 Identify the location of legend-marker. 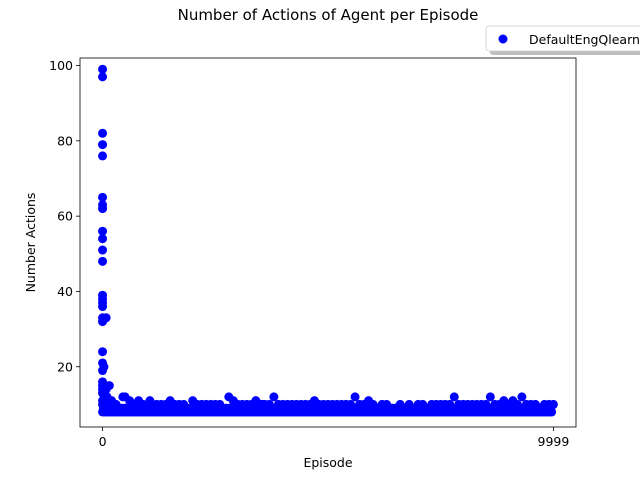
(503, 39).